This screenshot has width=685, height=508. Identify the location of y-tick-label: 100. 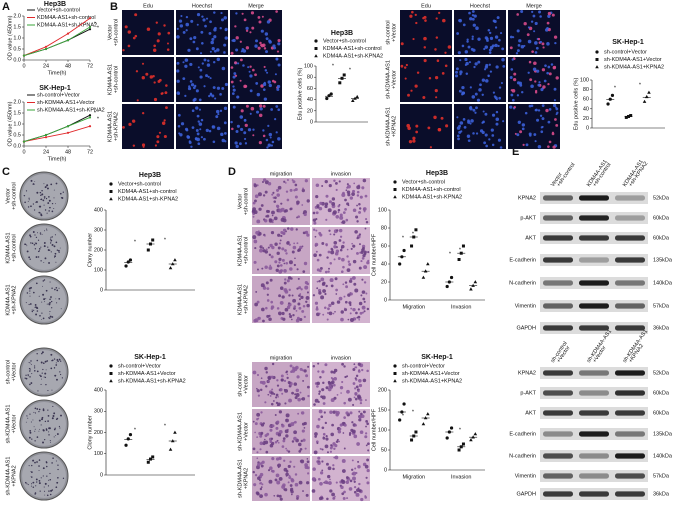
(584, 80).